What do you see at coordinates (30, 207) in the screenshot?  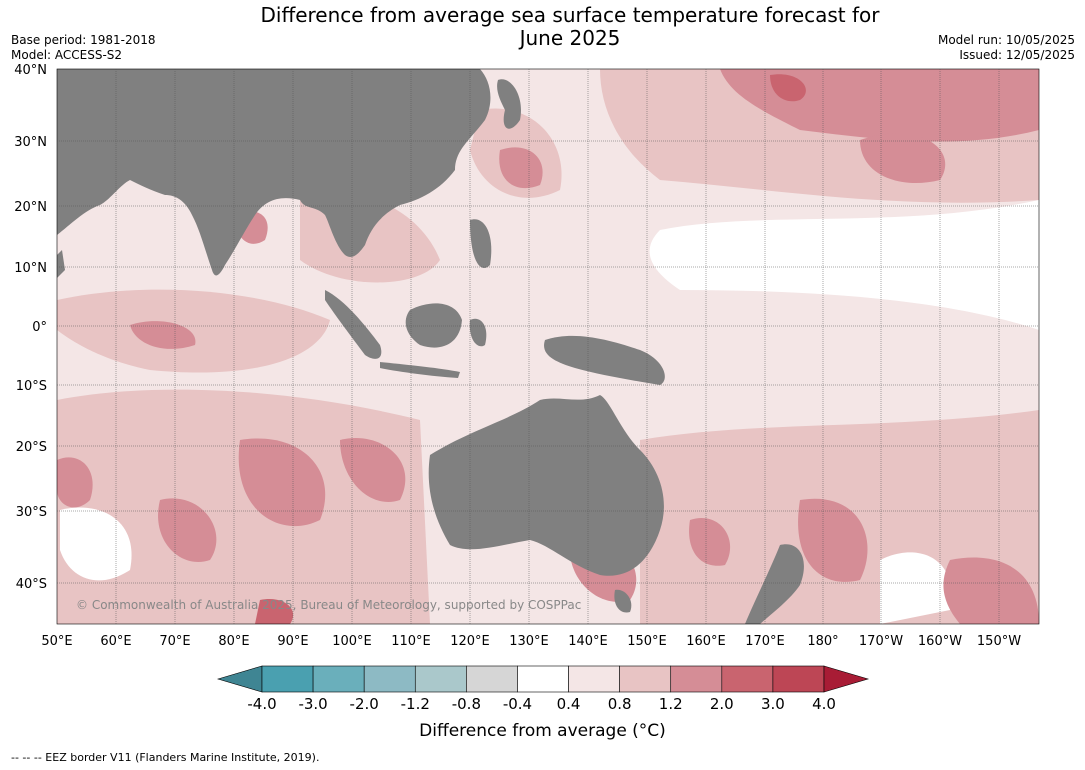 I see `lat-label: 20°N` at bounding box center [30, 207].